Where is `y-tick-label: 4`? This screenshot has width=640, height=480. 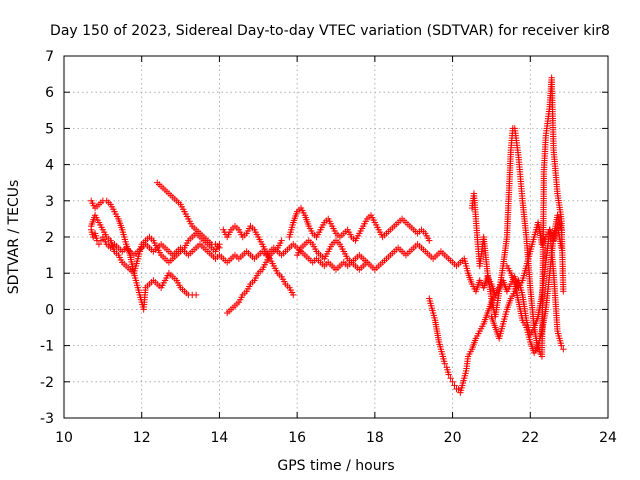
y-tick-label: 4 is located at coordinates (49, 166).